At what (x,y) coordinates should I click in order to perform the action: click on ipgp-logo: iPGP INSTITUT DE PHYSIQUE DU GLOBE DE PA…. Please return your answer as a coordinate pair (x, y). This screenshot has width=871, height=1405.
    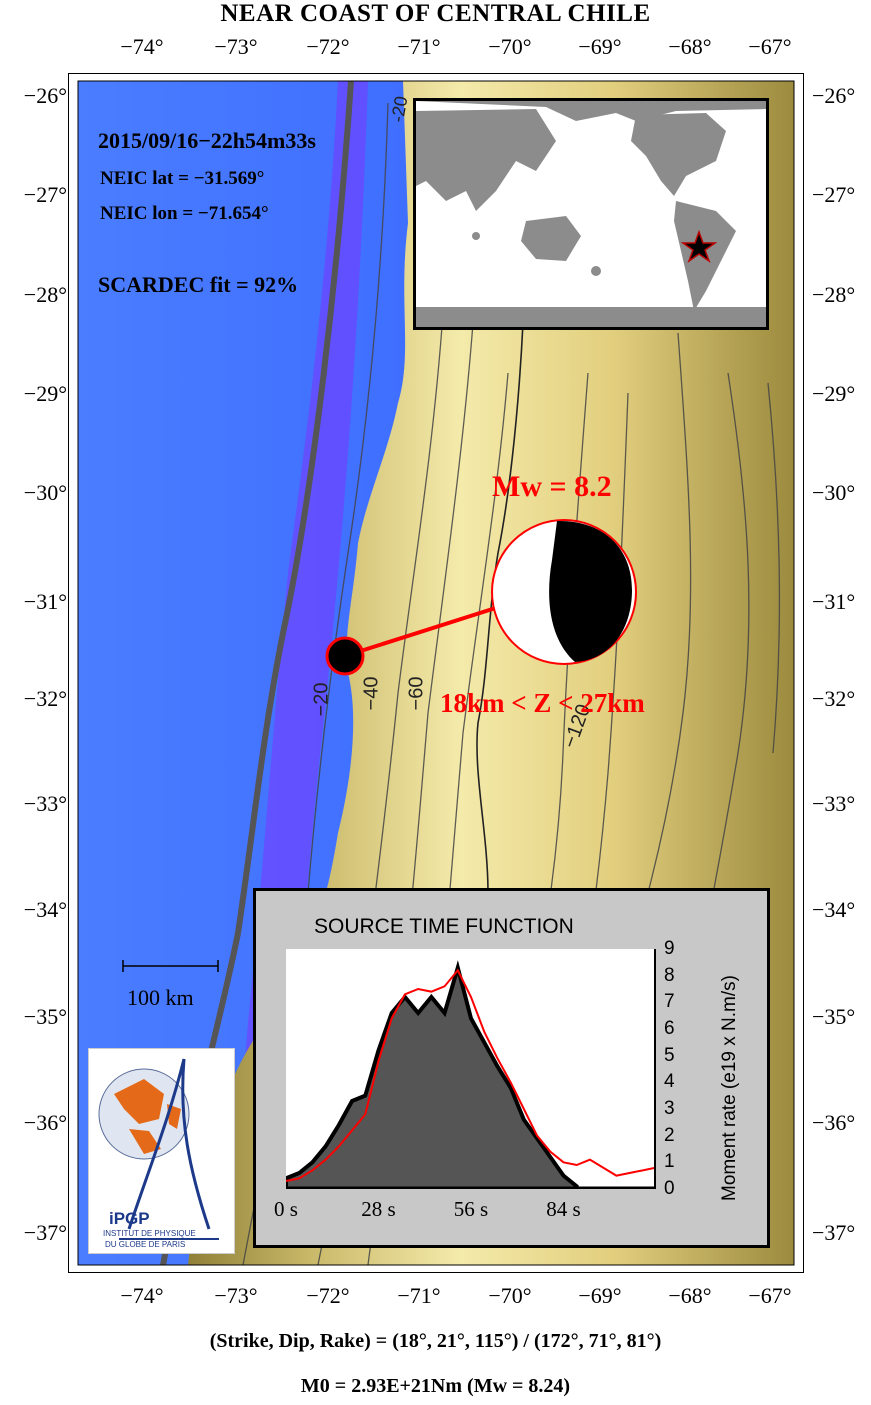
    Looking at the image, I should click on (161, 1151).